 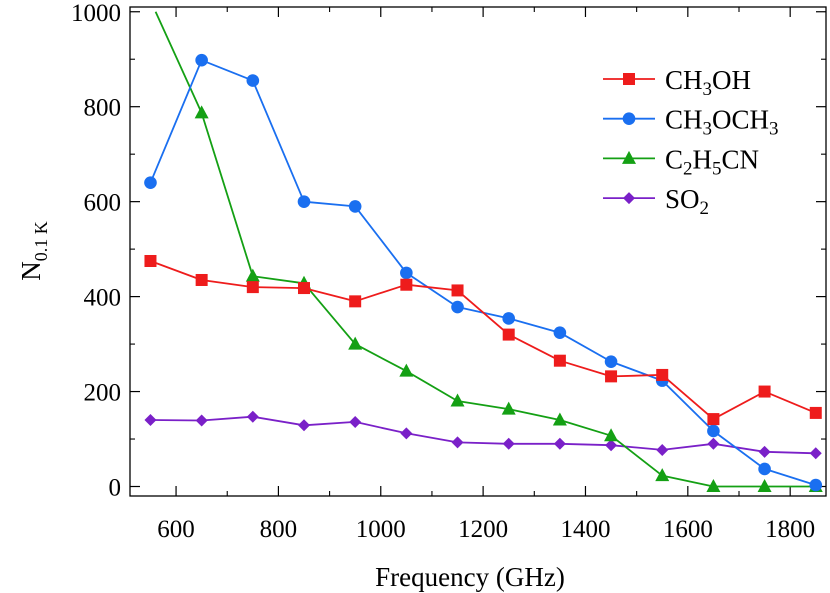 I want to click on x-tick-labels: 600 800 1000 1200 1400 1600 1800, so click(x=486, y=529).